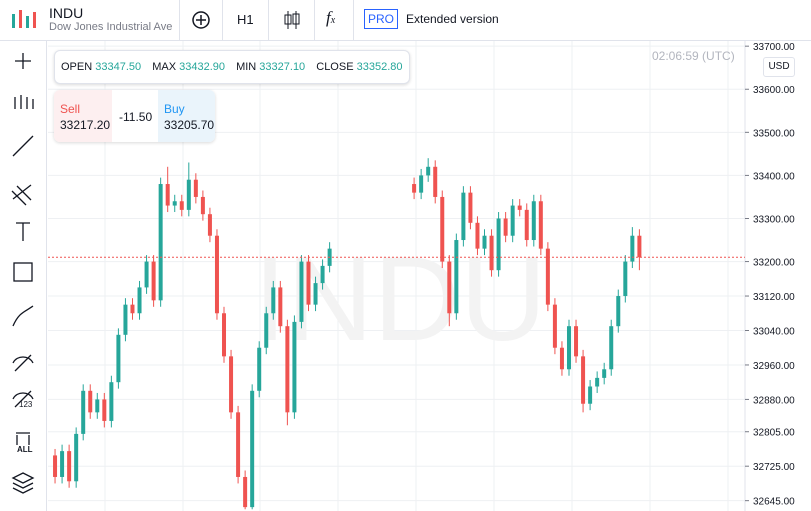 This screenshot has width=811, height=511. I want to click on chart-type-button, so click(292, 20).